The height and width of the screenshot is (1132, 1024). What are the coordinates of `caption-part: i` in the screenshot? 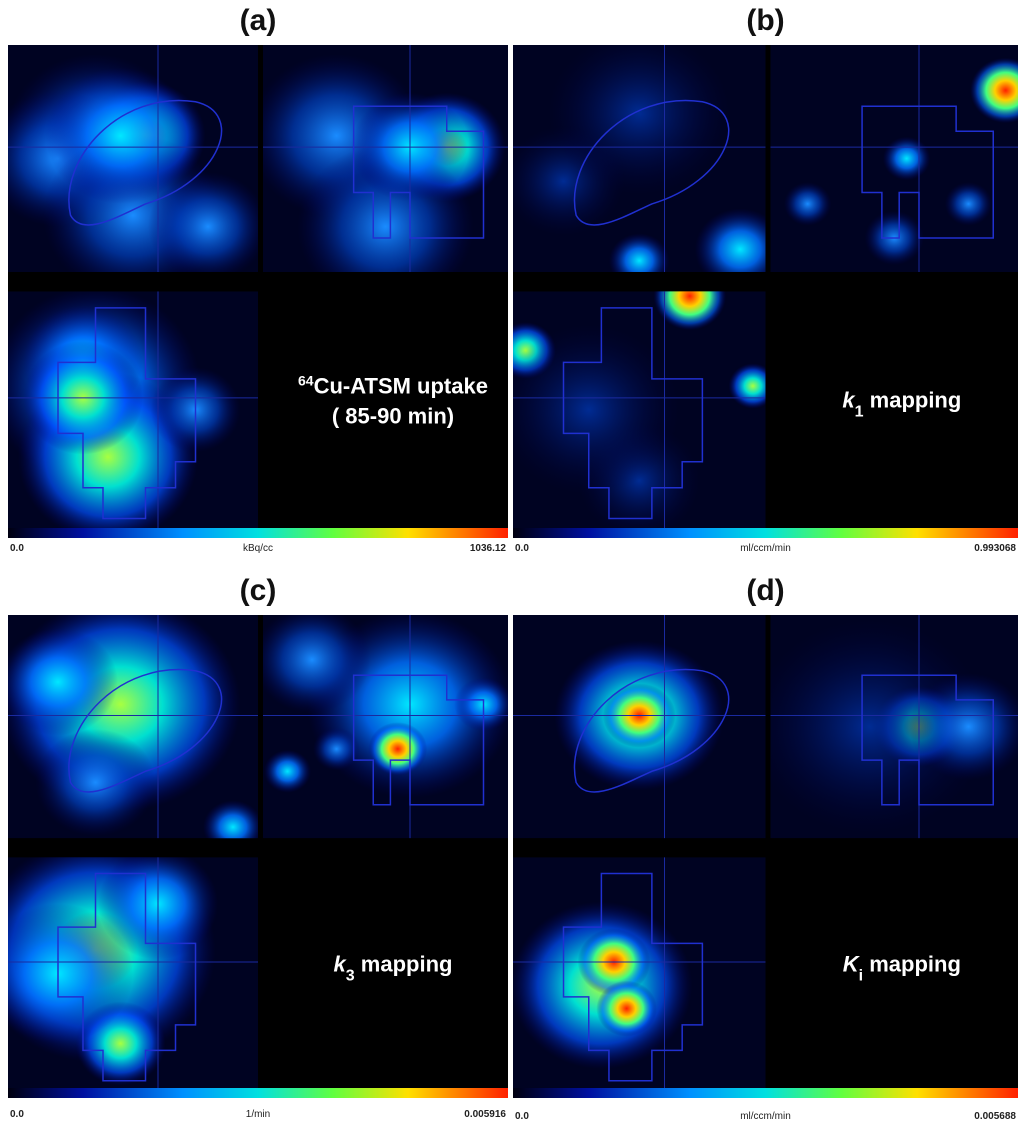 It's located at (861, 975).